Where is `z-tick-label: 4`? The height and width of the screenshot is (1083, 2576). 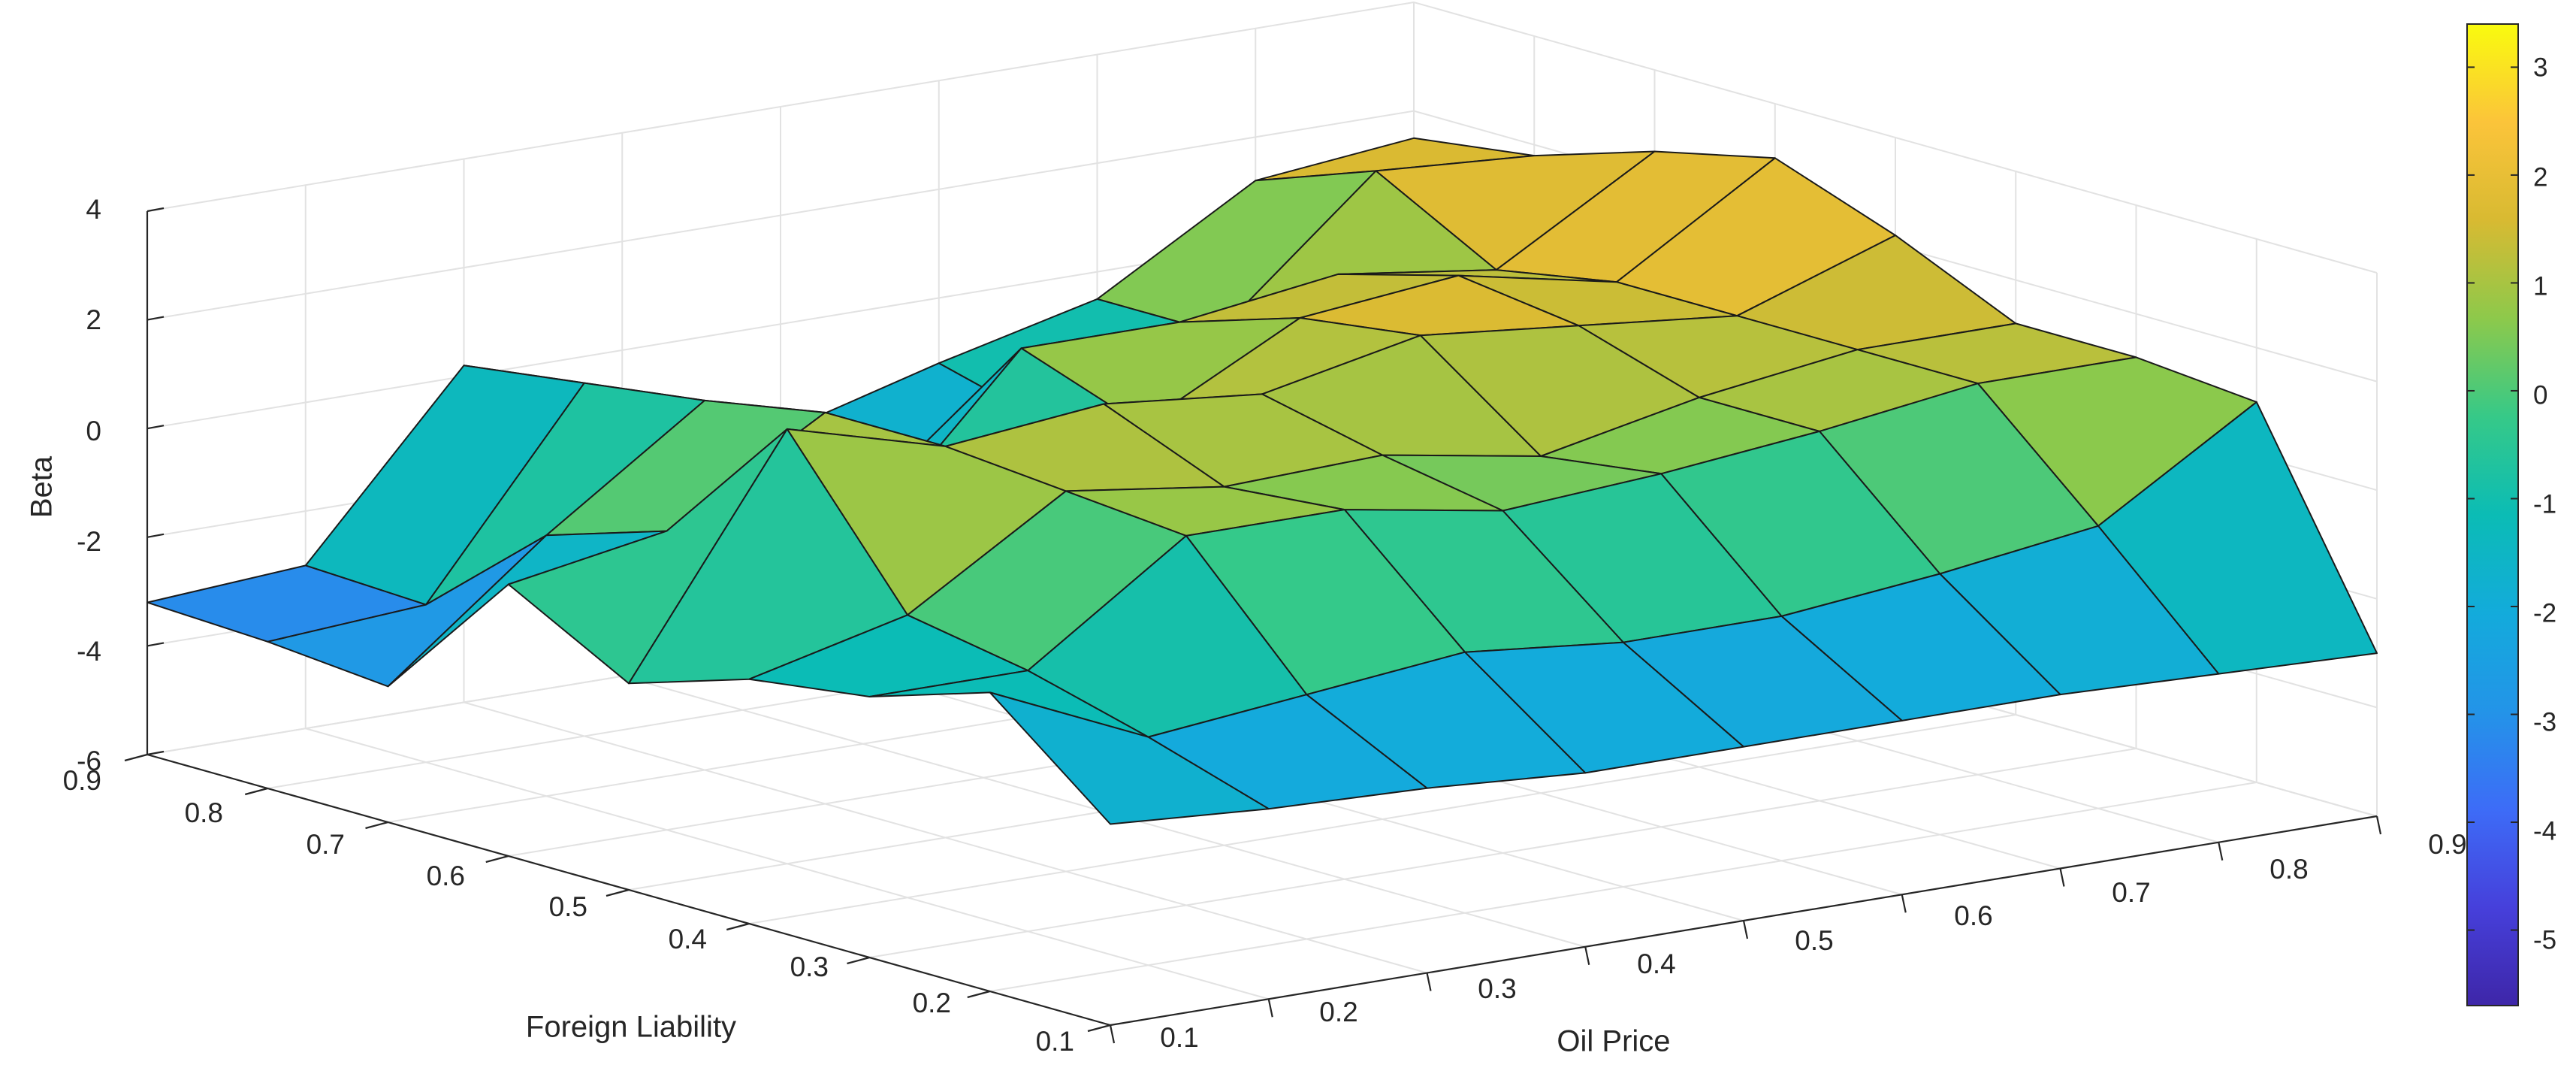
z-tick-label: 4 is located at coordinates (93, 209).